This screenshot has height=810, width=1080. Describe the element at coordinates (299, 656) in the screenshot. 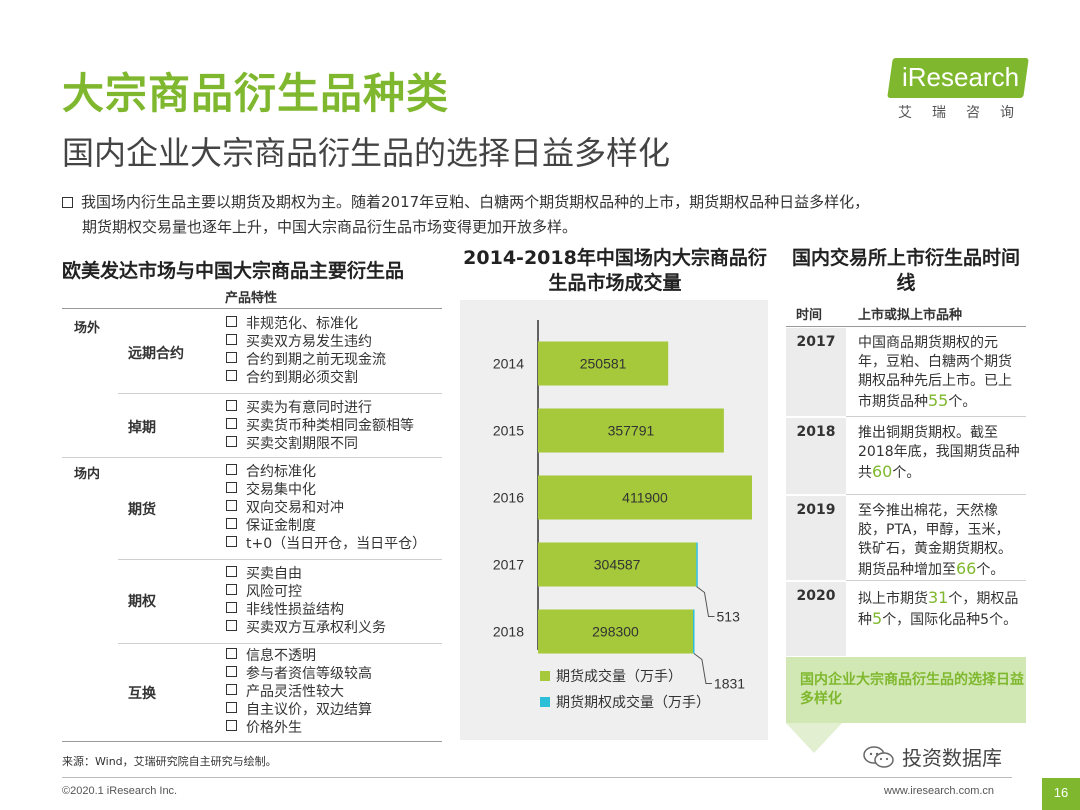

I see `feature-item: 信息不透明` at that location.